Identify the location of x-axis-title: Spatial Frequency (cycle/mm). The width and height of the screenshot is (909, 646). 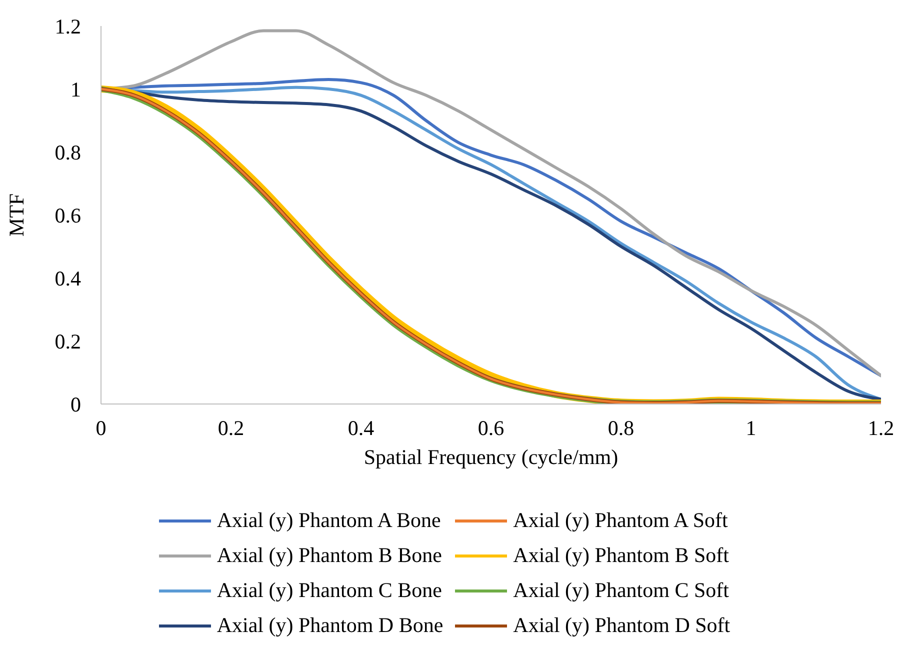
(491, 457).